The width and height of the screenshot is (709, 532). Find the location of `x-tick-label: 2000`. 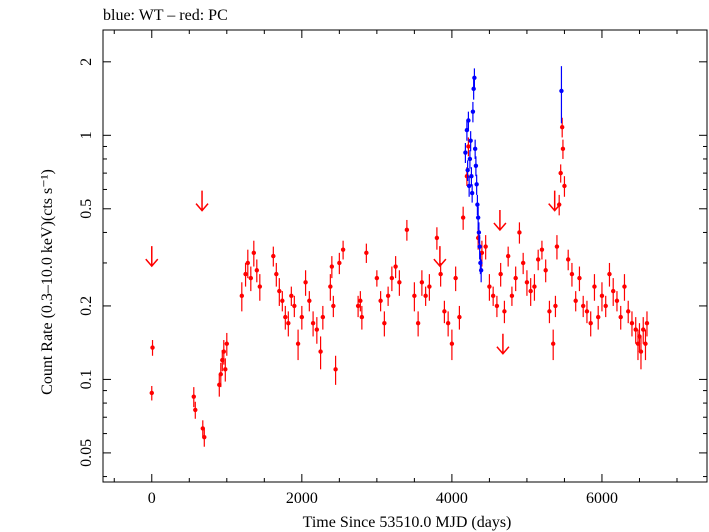

x-tick-label: 2000 is located at coordinates (302, 498).